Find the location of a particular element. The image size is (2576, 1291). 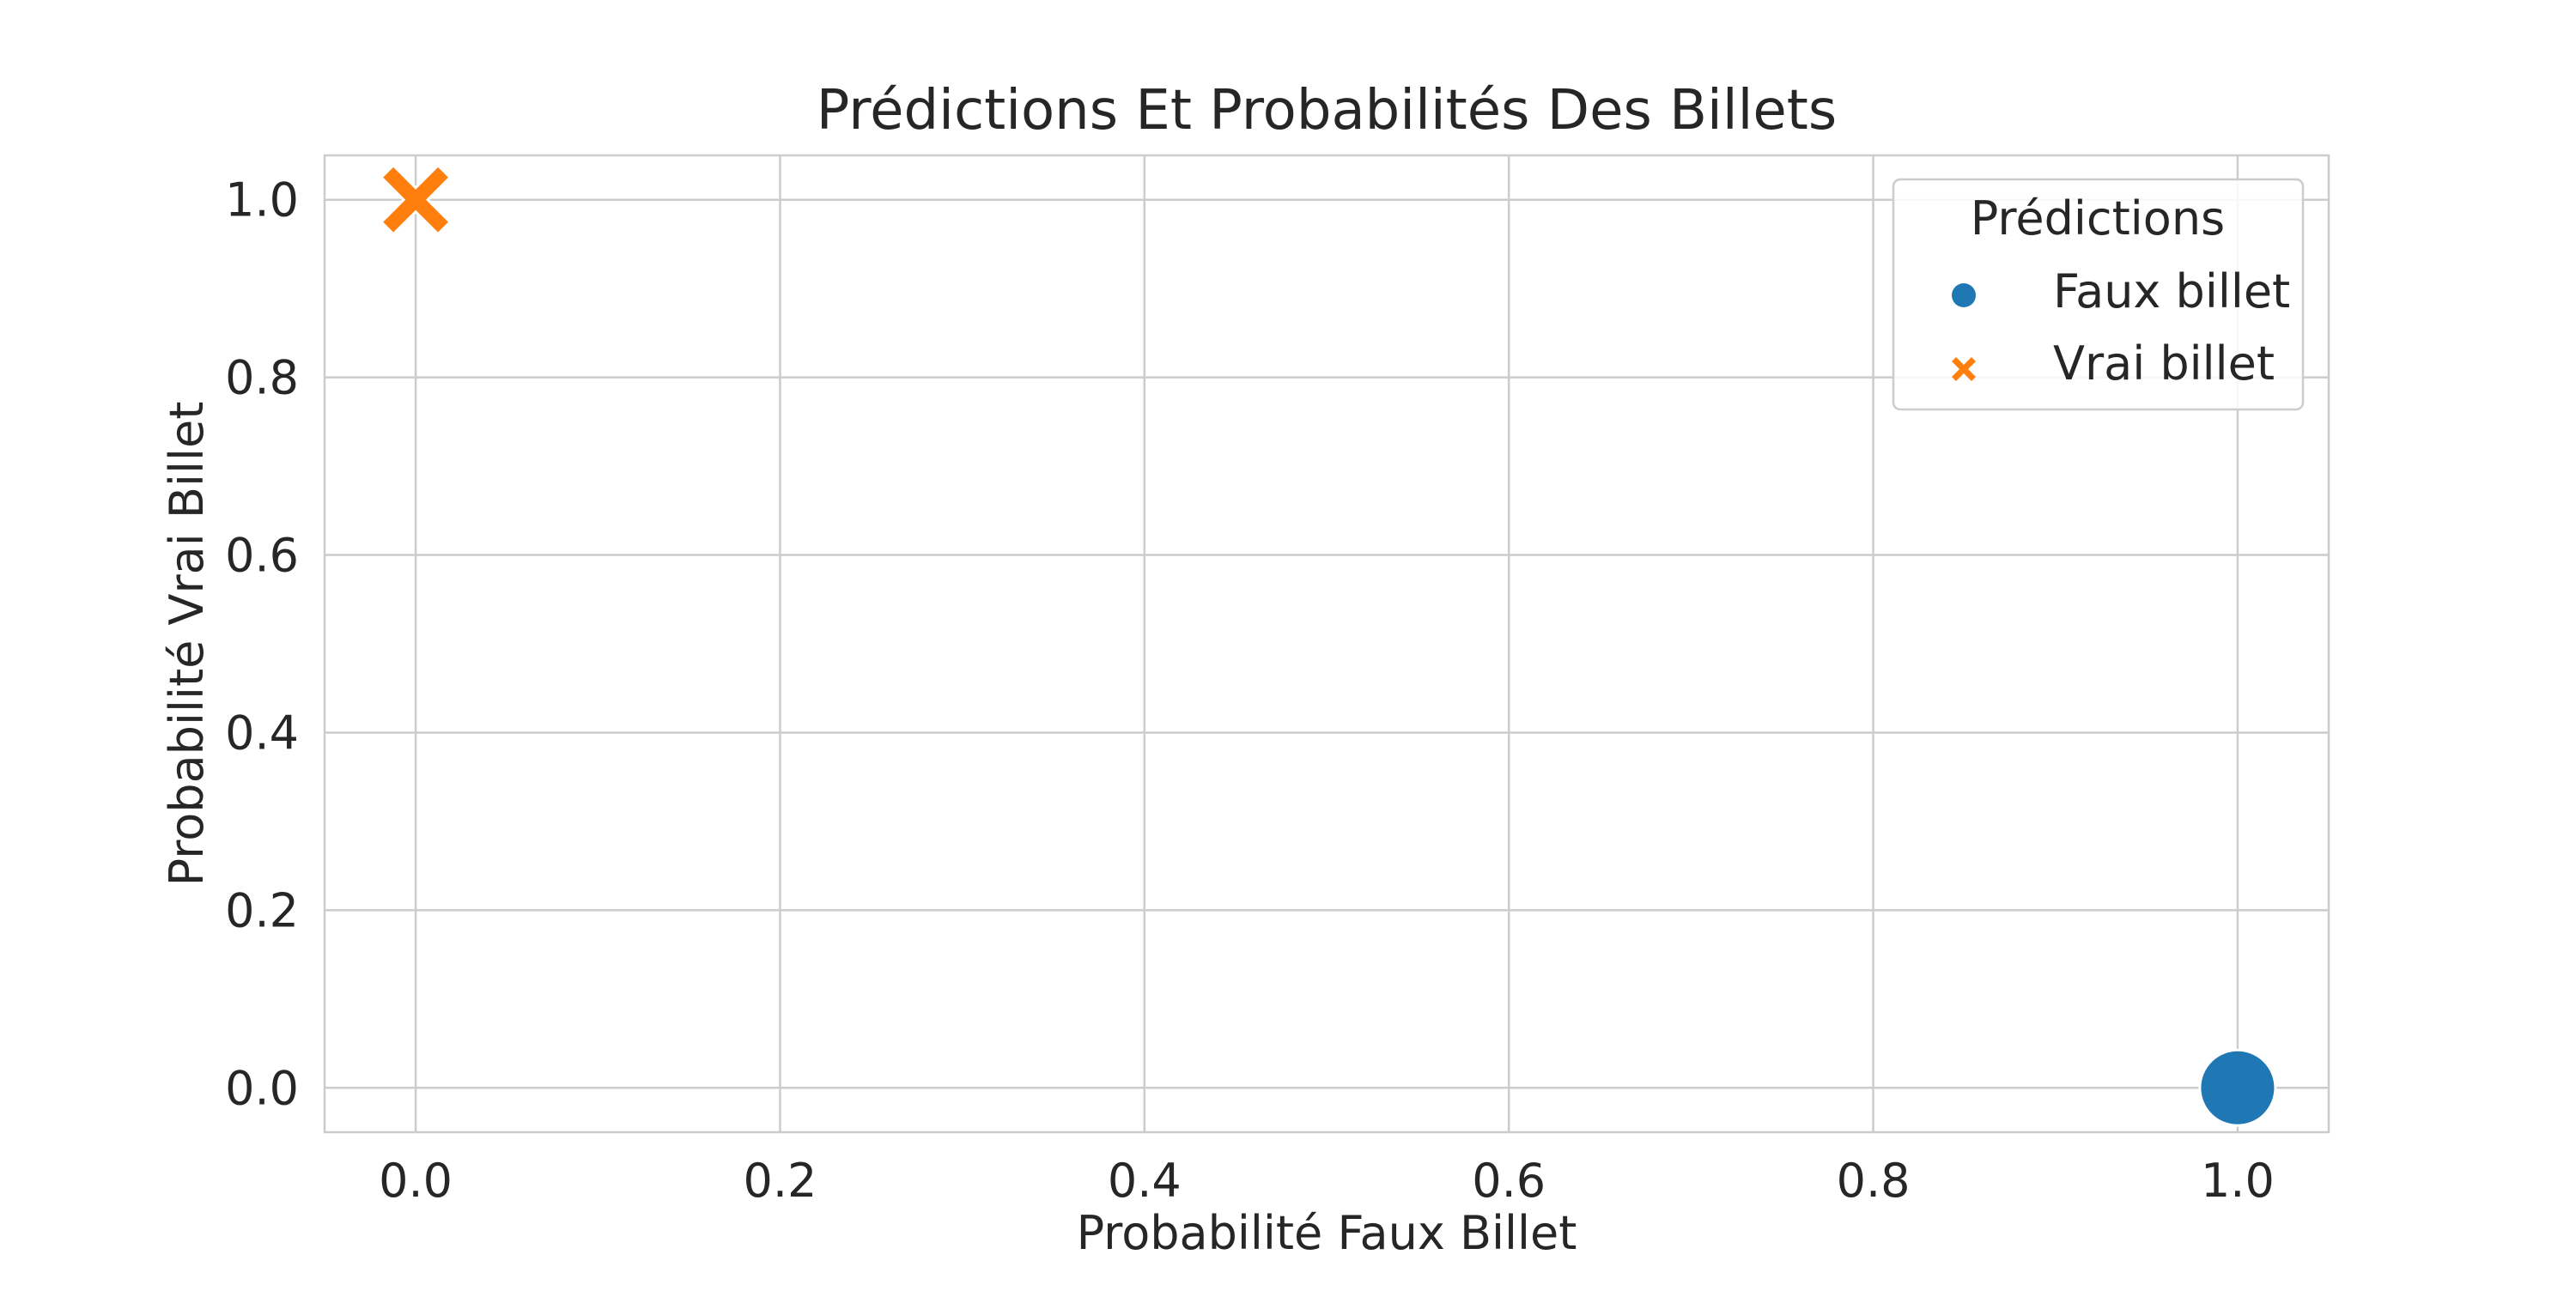

x-tick-label: 0.2 is located at coordinates (781, 1181).